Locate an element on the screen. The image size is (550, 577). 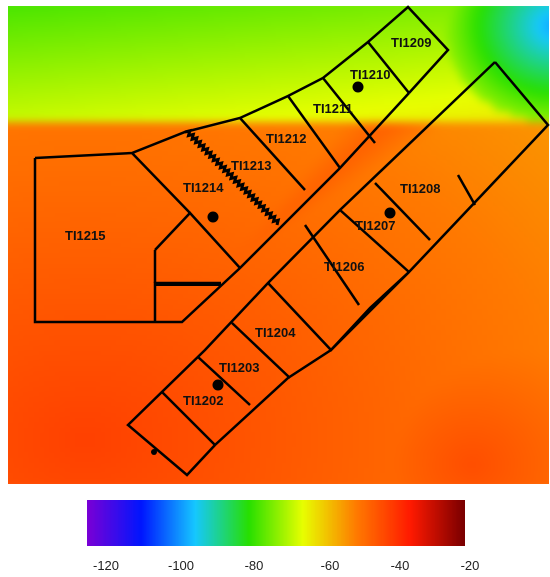
legend-tick: -40 is located at coordinates (400, 565).